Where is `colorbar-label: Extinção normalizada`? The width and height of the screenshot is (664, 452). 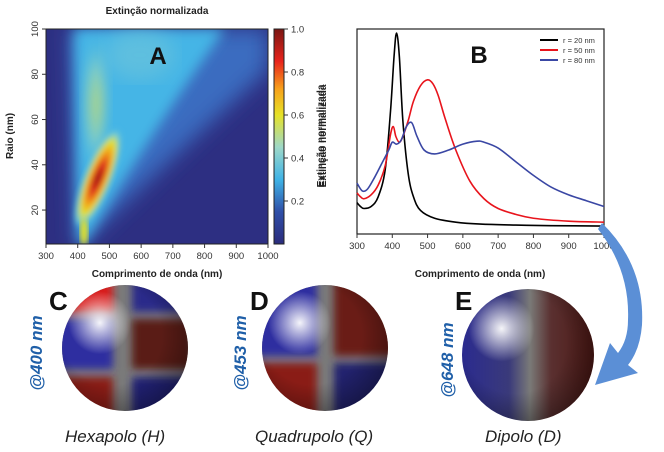 colorbar-label: Extinção normalizada is located at coordinates (323, 135).